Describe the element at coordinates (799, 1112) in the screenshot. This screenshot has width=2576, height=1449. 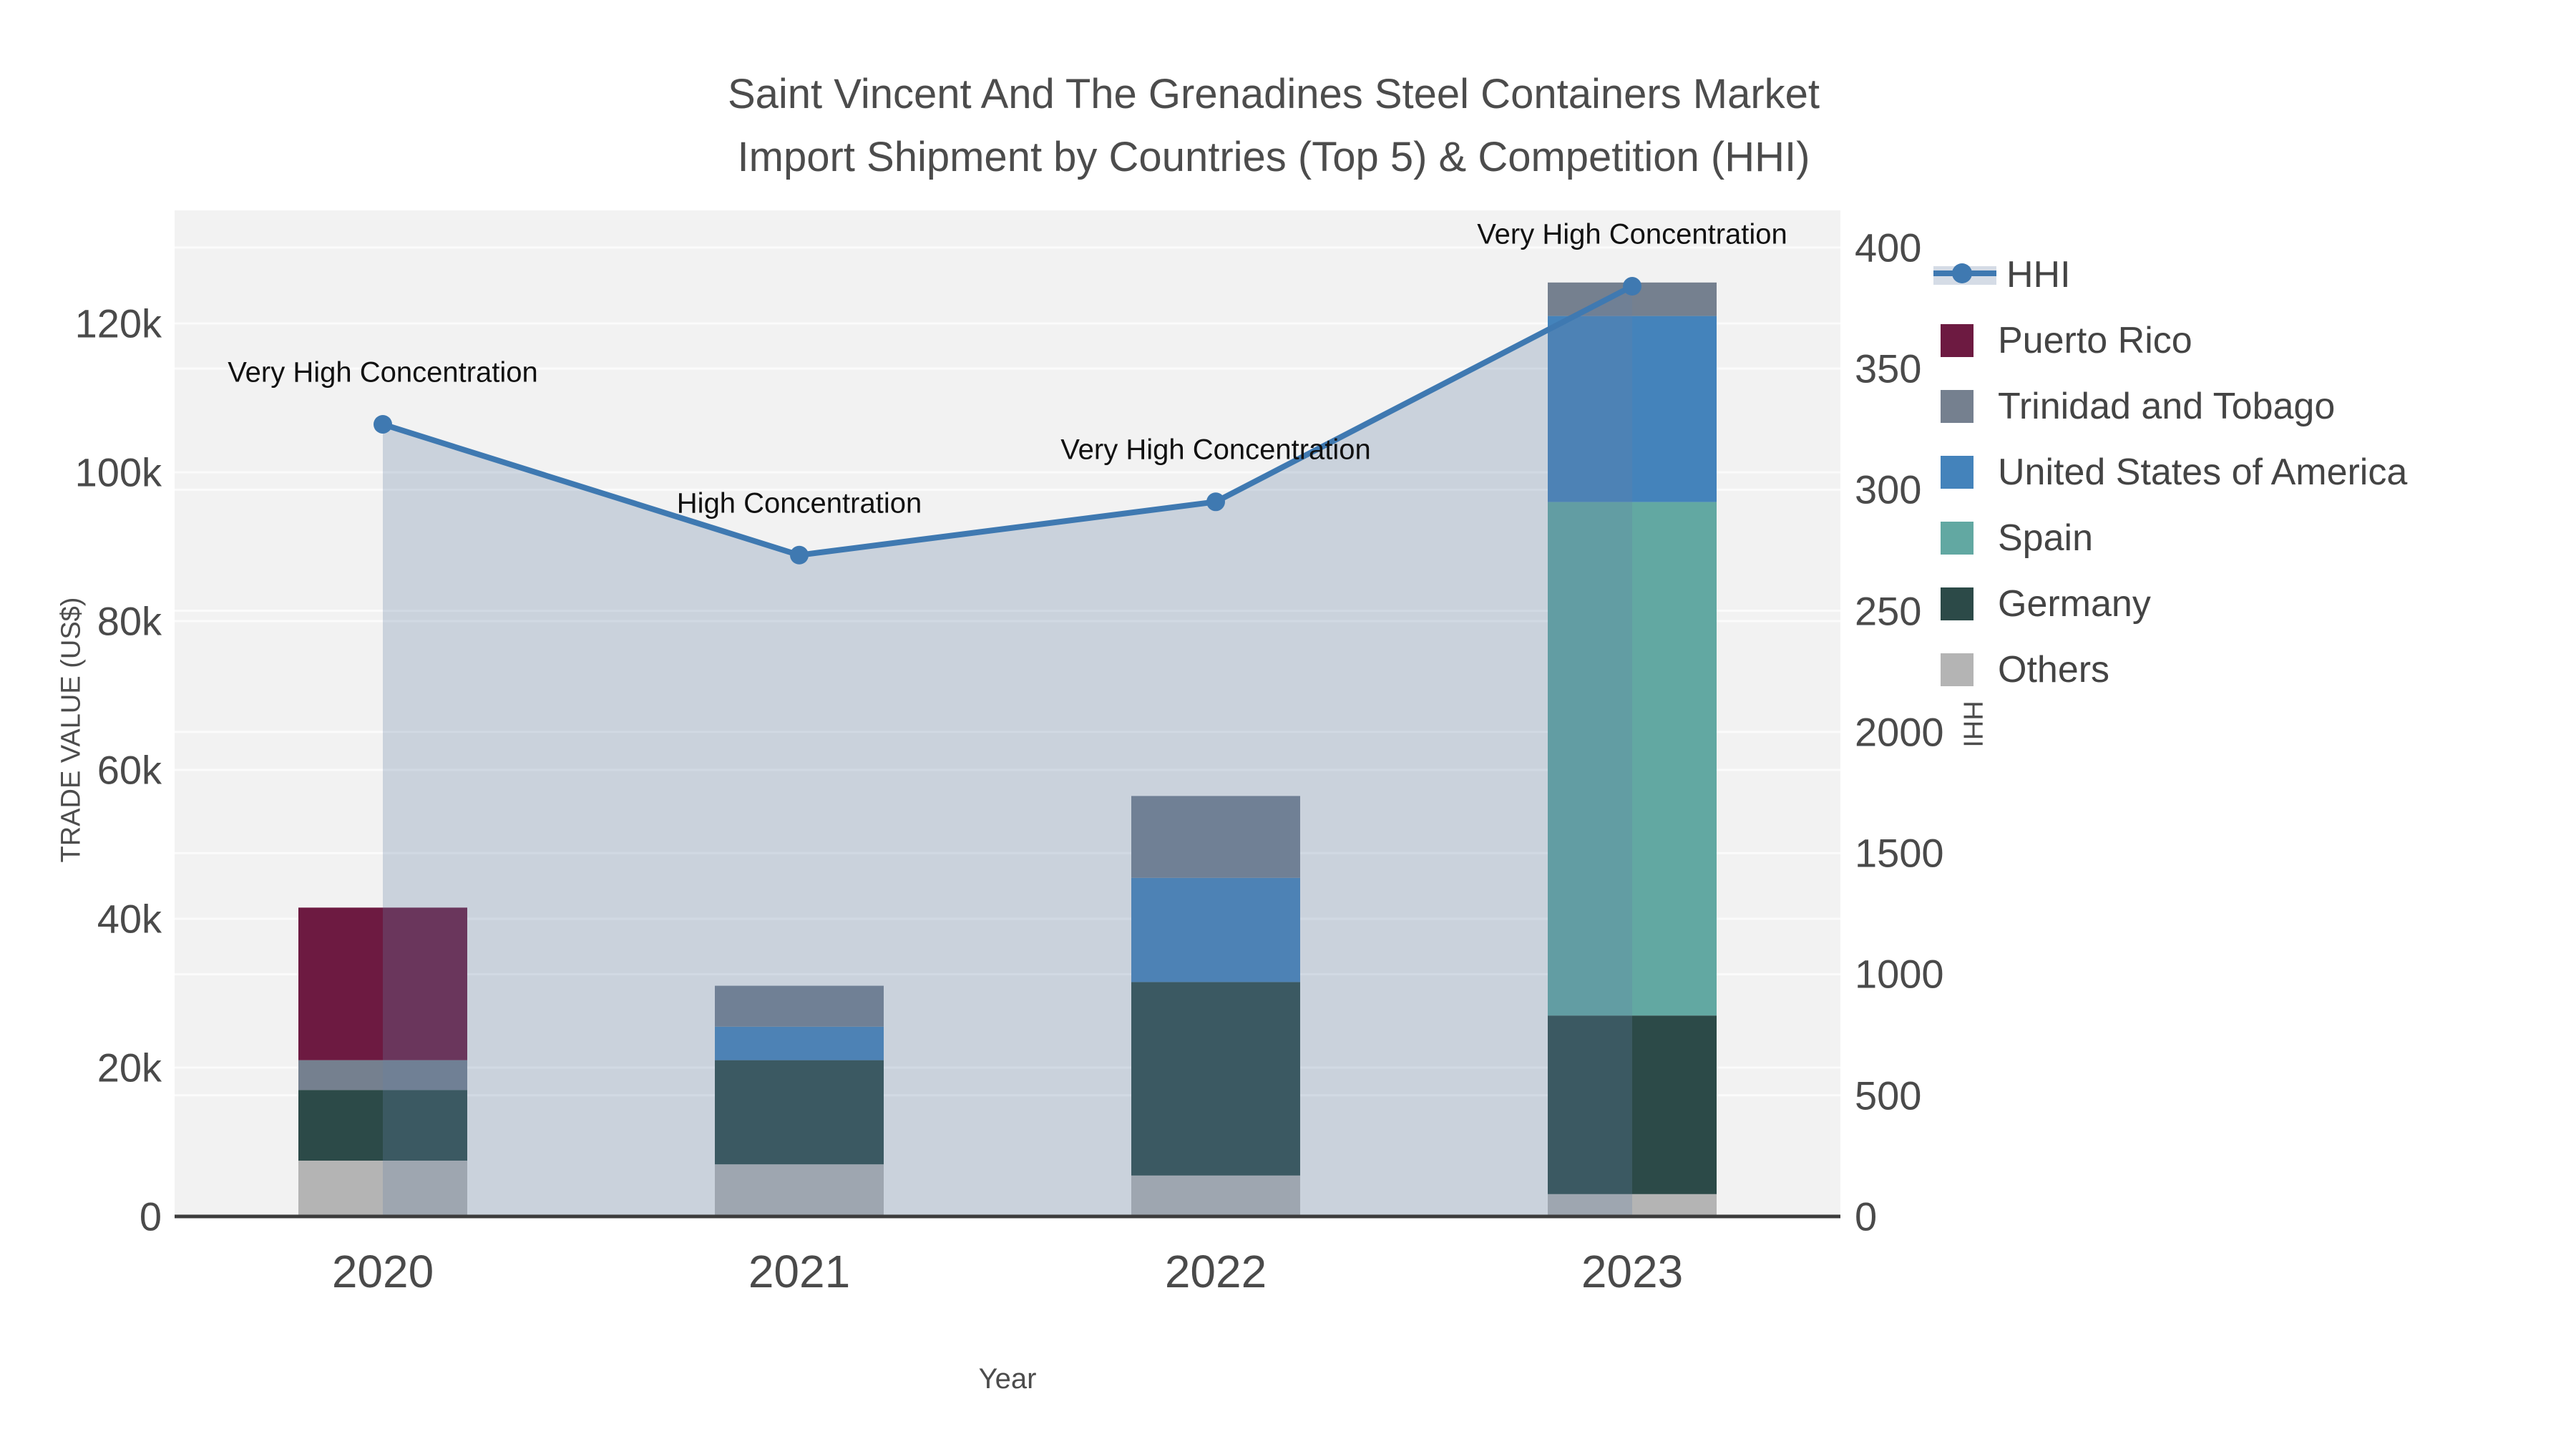
I see `bar-2021-germany` at that location.